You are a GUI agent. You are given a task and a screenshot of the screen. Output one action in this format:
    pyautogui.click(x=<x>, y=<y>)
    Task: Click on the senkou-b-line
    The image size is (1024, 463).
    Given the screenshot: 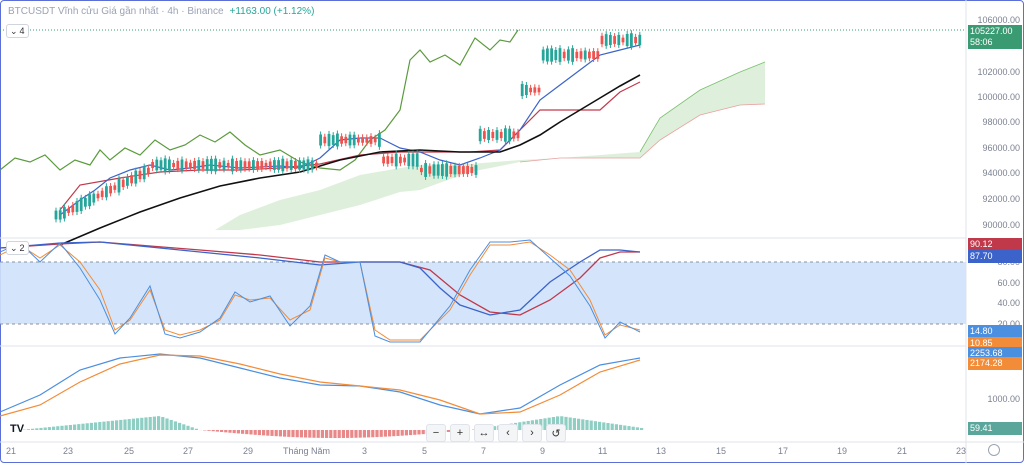 What is the action you would take?
    pyautogui.click(x=642, y=133)
    